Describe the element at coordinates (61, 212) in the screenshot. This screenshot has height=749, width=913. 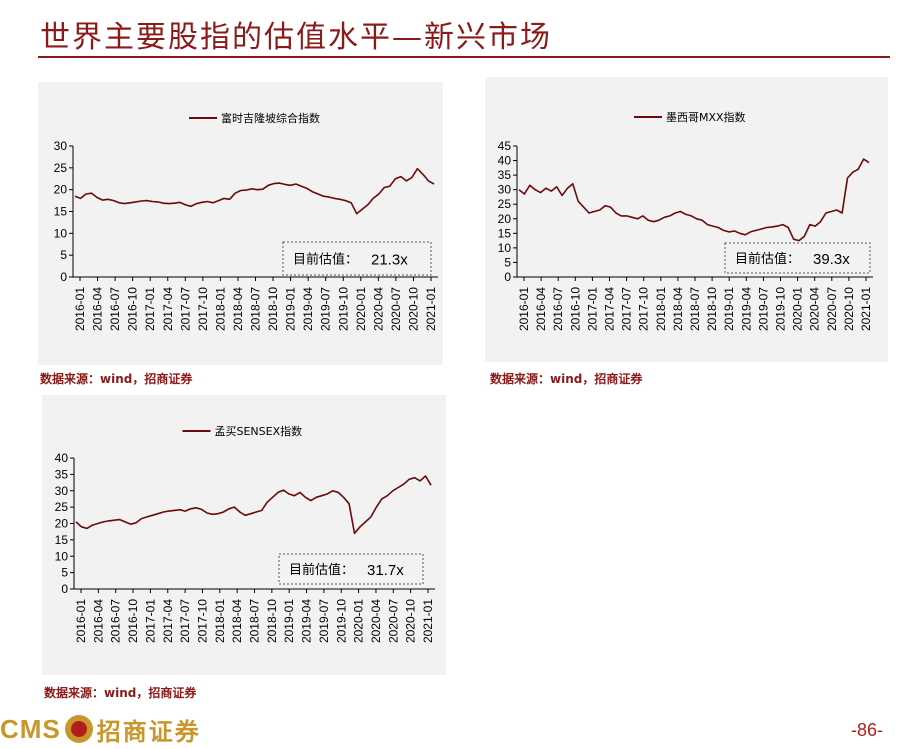
I see `y-tick-label: 15` at that location.